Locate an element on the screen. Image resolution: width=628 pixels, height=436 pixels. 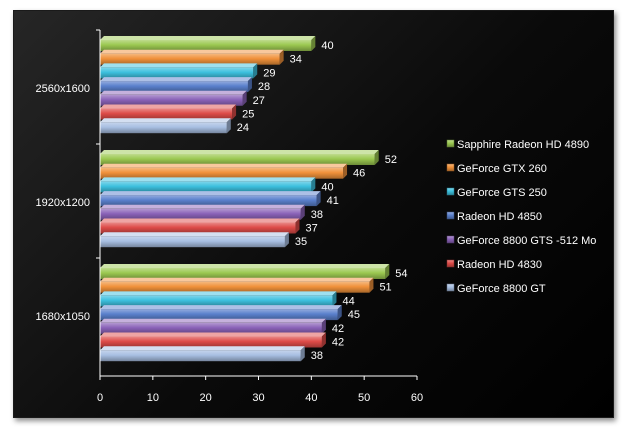
x-tick-label: 20 is located at coordinates (206, 398).